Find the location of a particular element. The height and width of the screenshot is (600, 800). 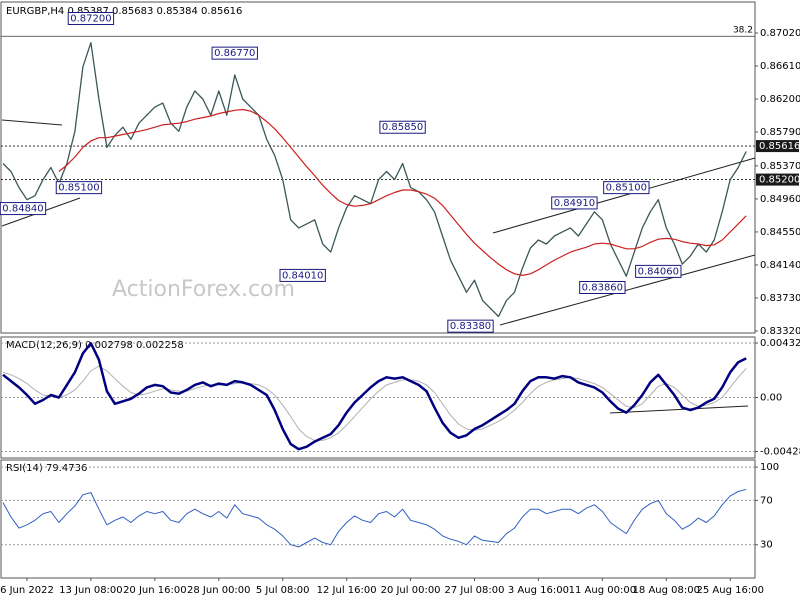

y-tick-label: -0.004288 is located at coordinates (780, 452).